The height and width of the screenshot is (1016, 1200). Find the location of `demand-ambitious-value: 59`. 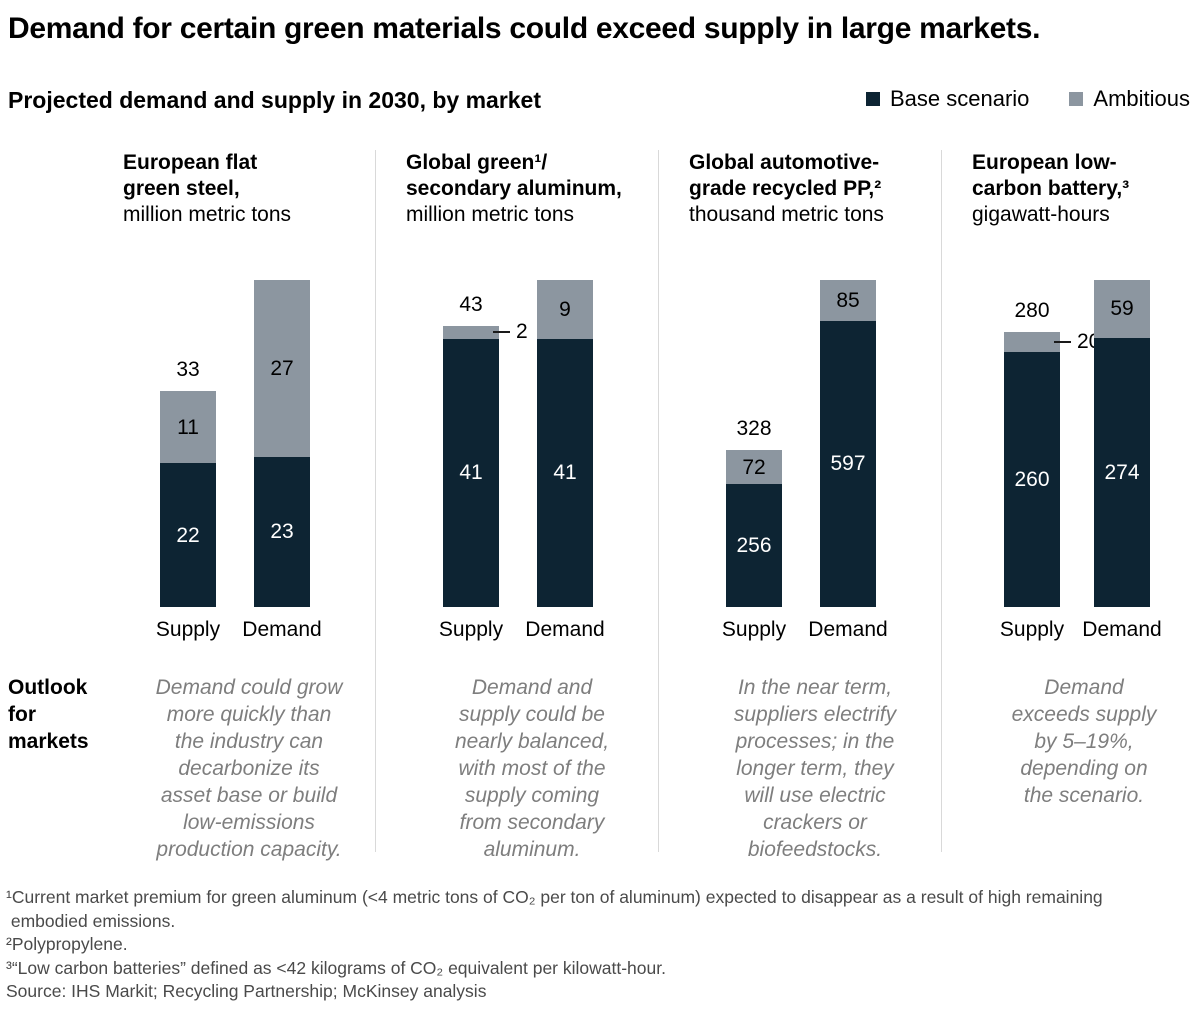

demand-ambitious-value: 59 is located at coordinates (1122, 309).